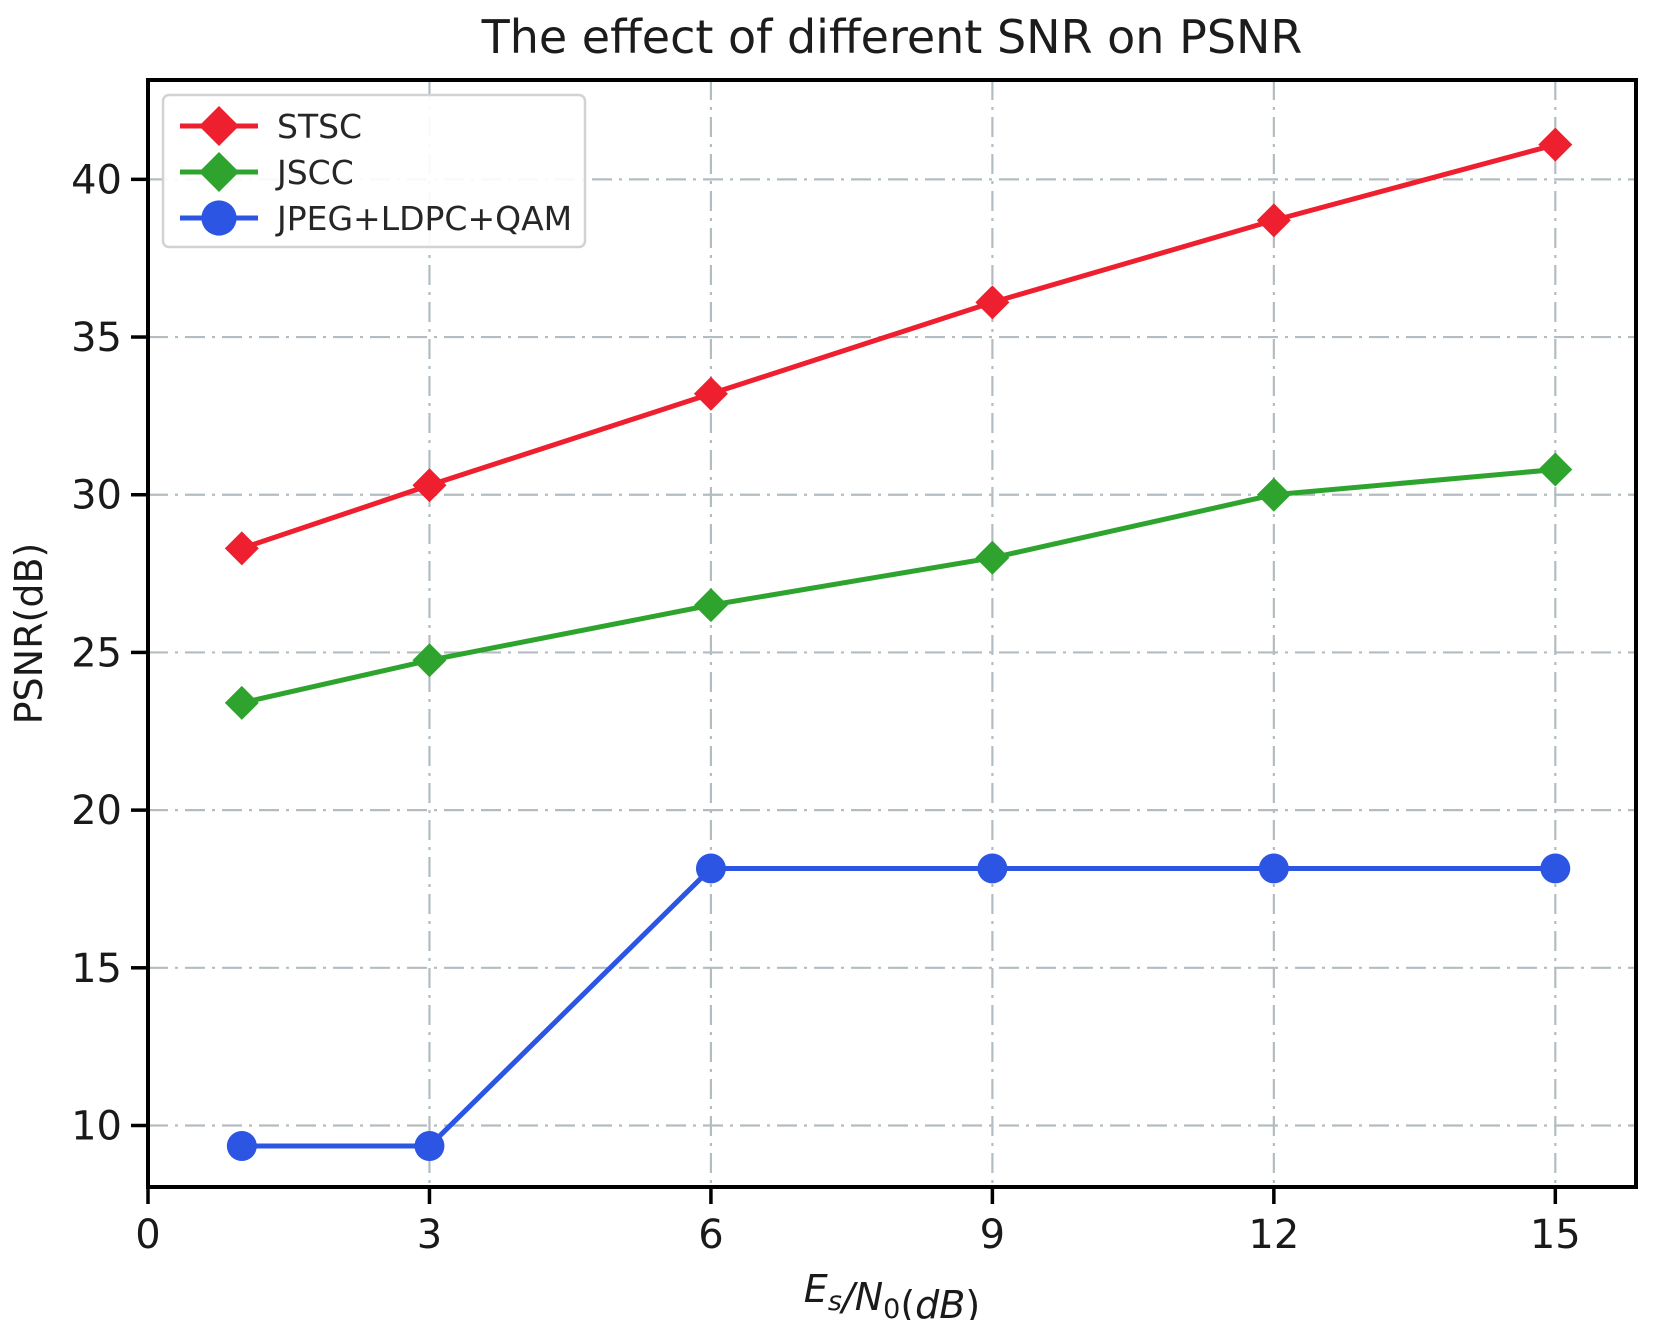 Image resolution: width=1656 pixels, height=1320 pixels. What do you see at coordinates (271, 126) in the screenshot?
I see `legend-entry-stsc: STSC` at bounding box center [271, 126].